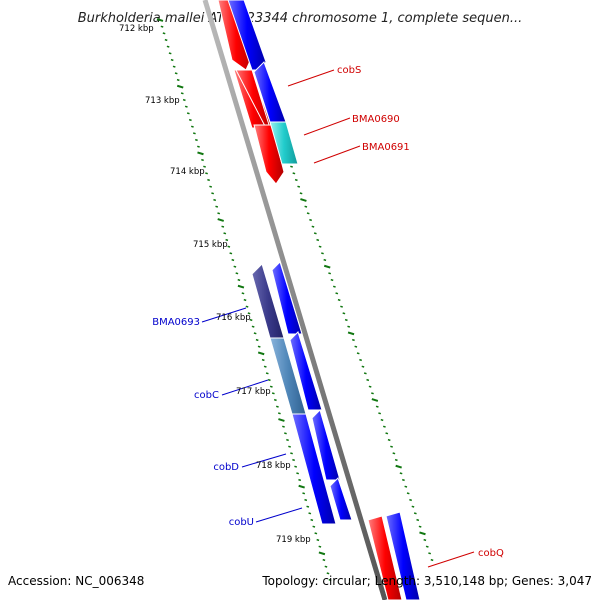 The image size is (600, 600). Describe the element at coordinates (326, 445) in the screenshot. I see `gene-feature-cobU` at that location.